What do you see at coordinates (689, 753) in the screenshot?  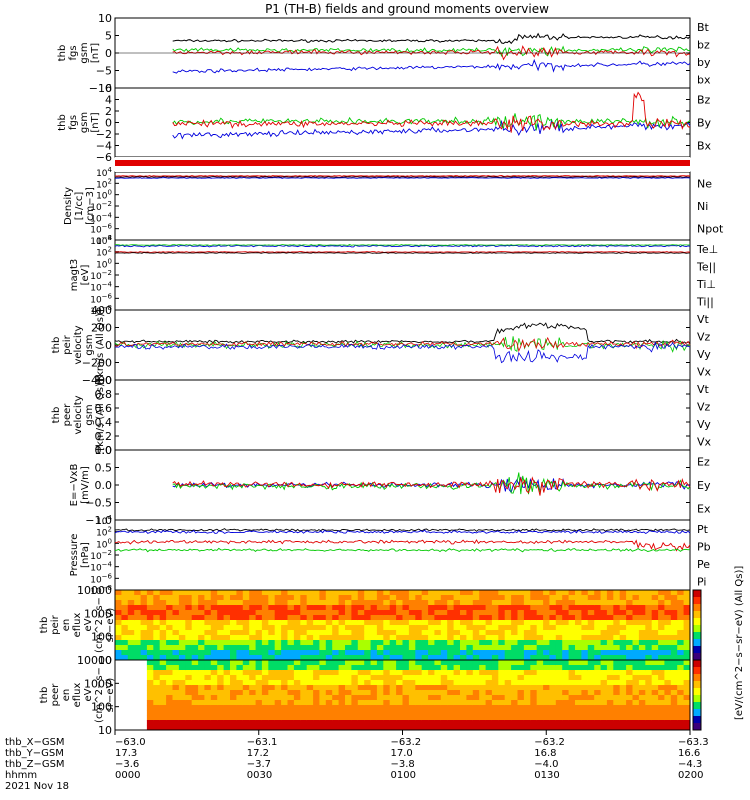 I see `x-tick-label: 16.6` at bounding box center [689, 753].